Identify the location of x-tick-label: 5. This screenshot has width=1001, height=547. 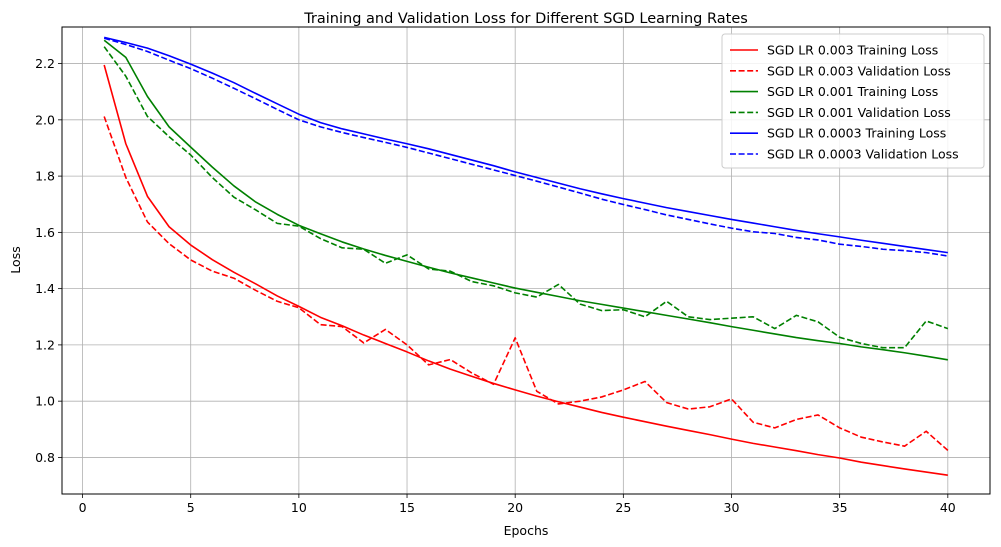
(191, 507).